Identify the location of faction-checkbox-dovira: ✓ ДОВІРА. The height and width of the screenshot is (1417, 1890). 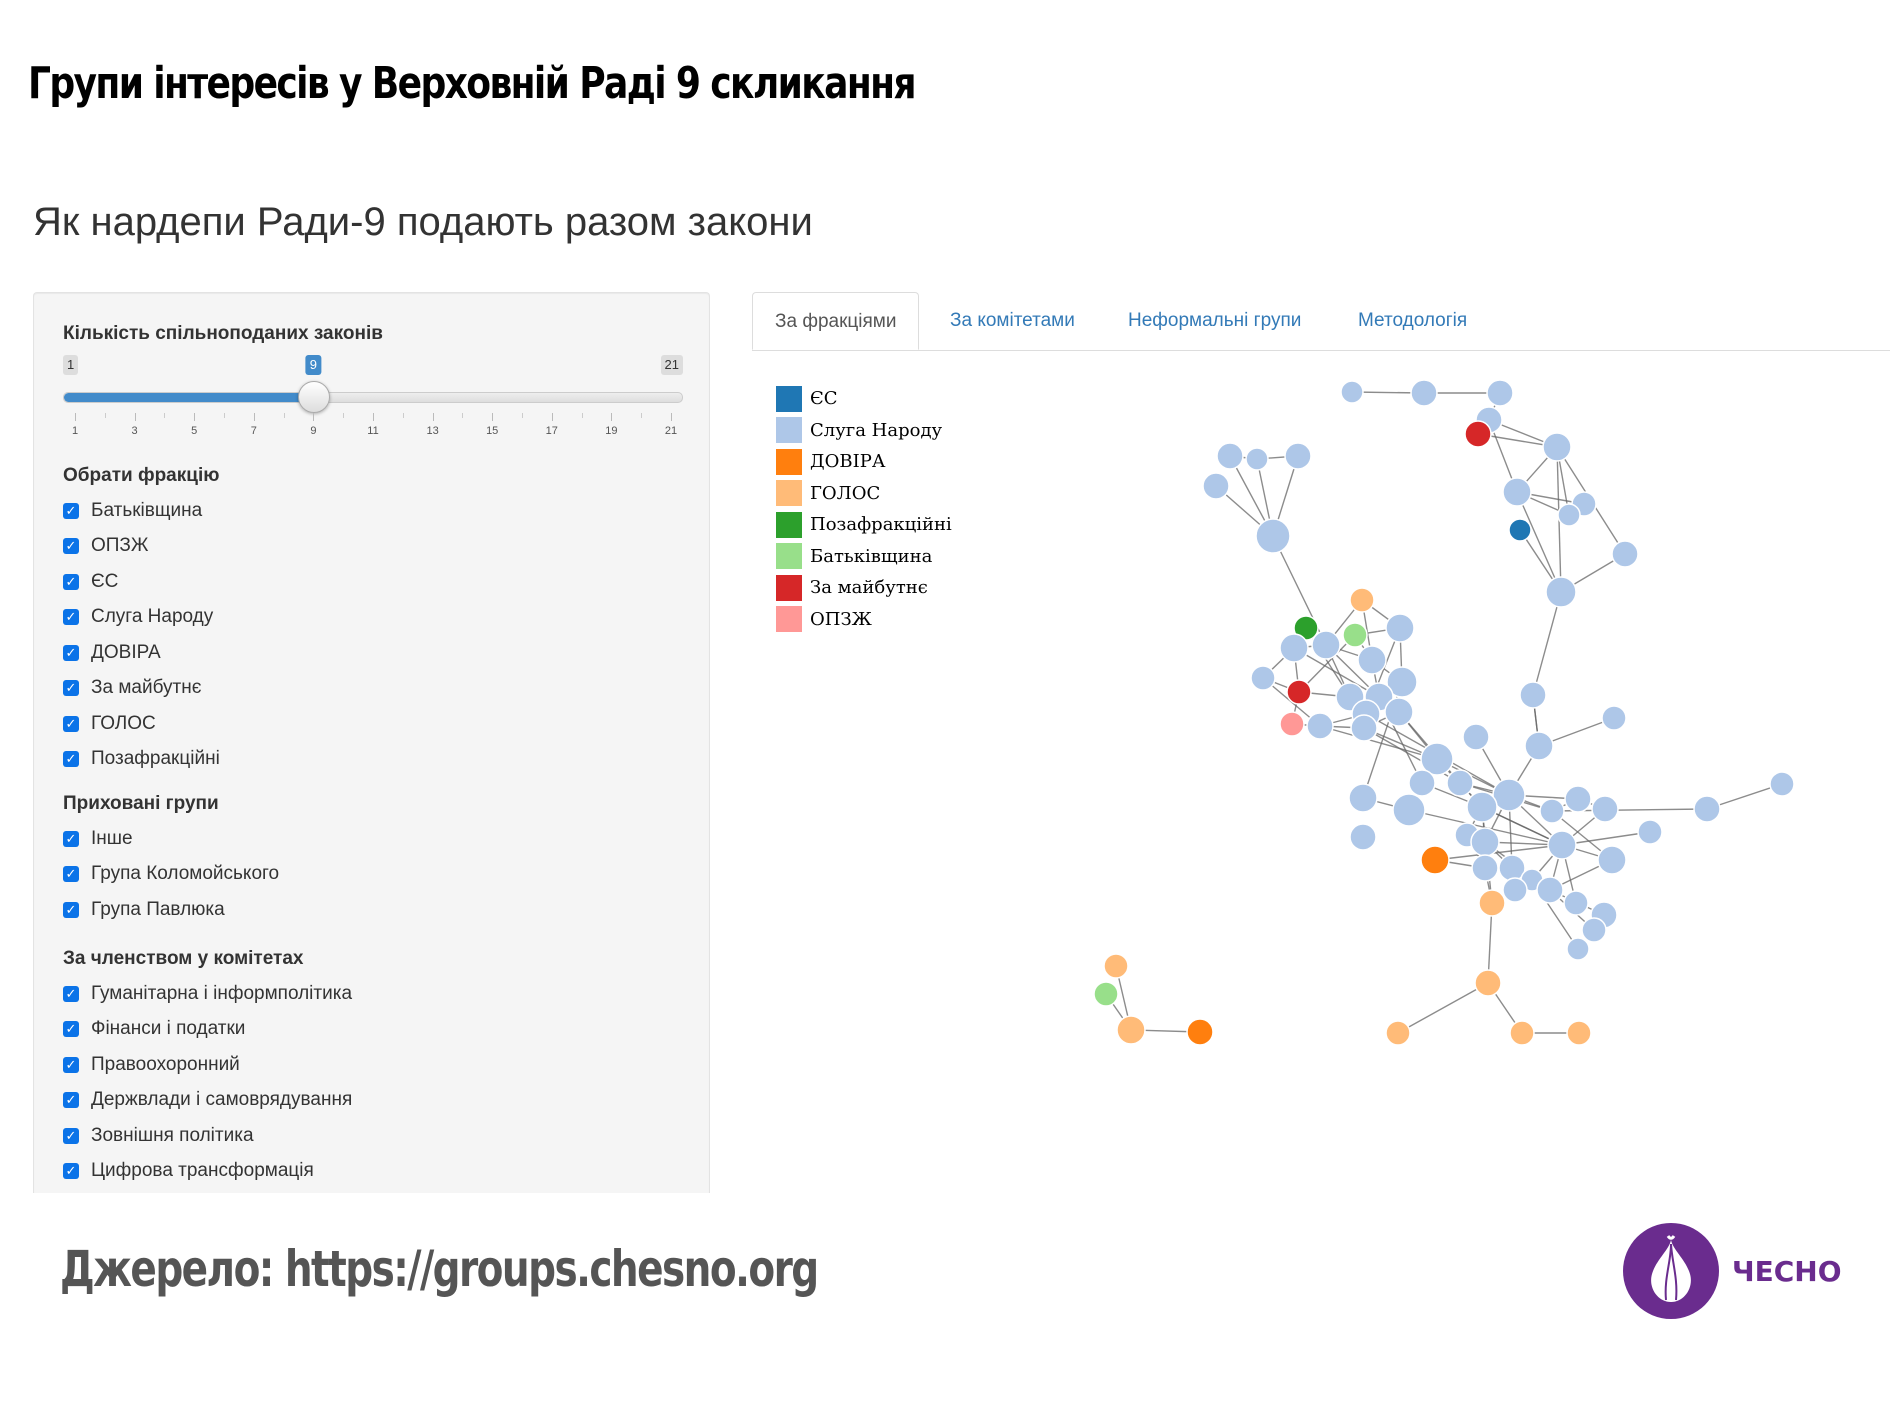
(141, 653).